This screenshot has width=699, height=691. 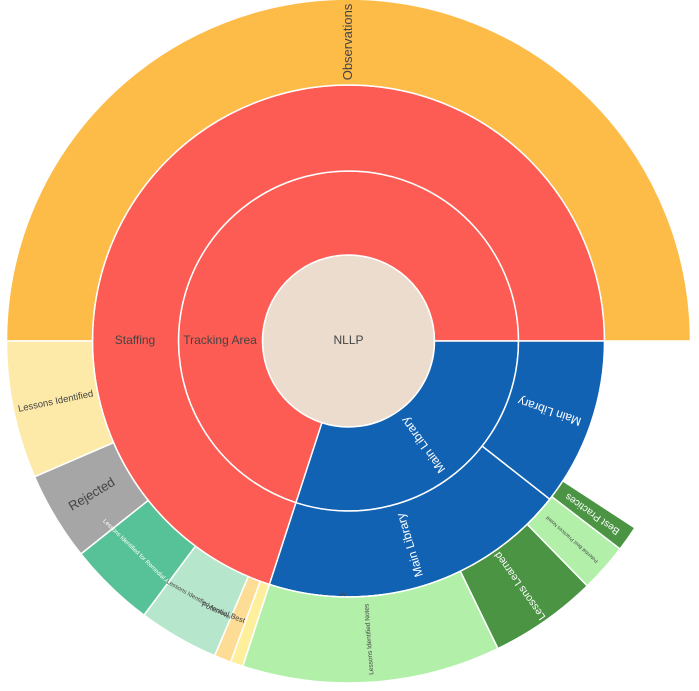 I want to click on ring2-label-staffing: Staffing, so click(x=135, y=340).